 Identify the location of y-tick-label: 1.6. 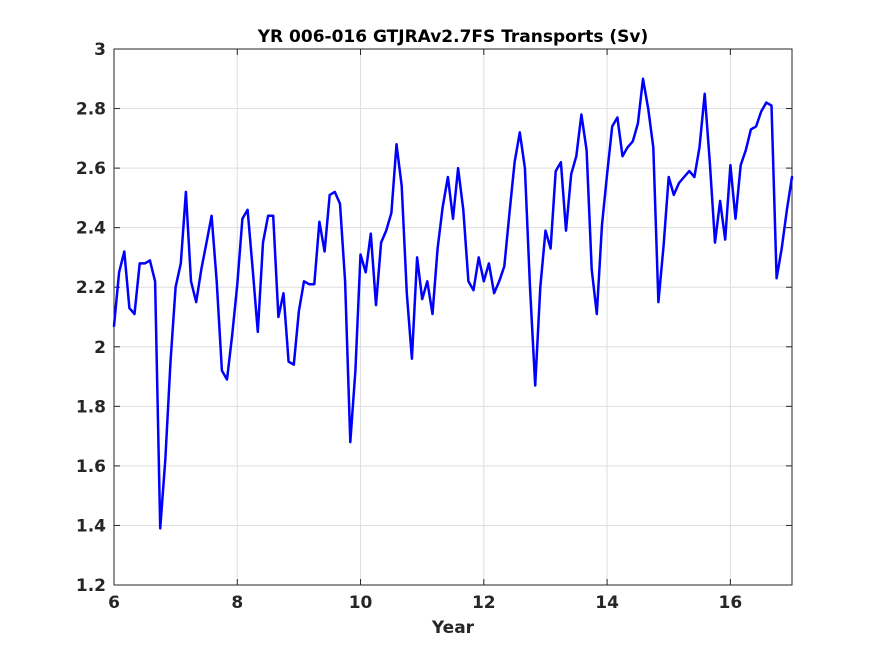
(91, 467).